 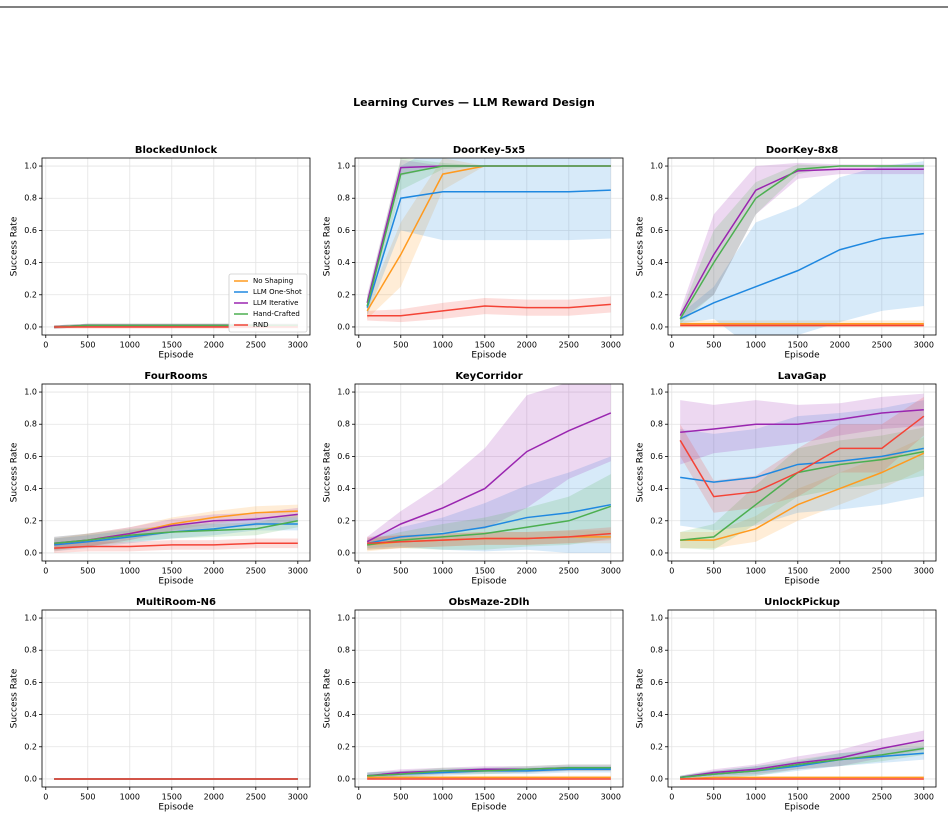 I want to click on subplot-title: BlockedUnlock, so click(x=176, y=150).